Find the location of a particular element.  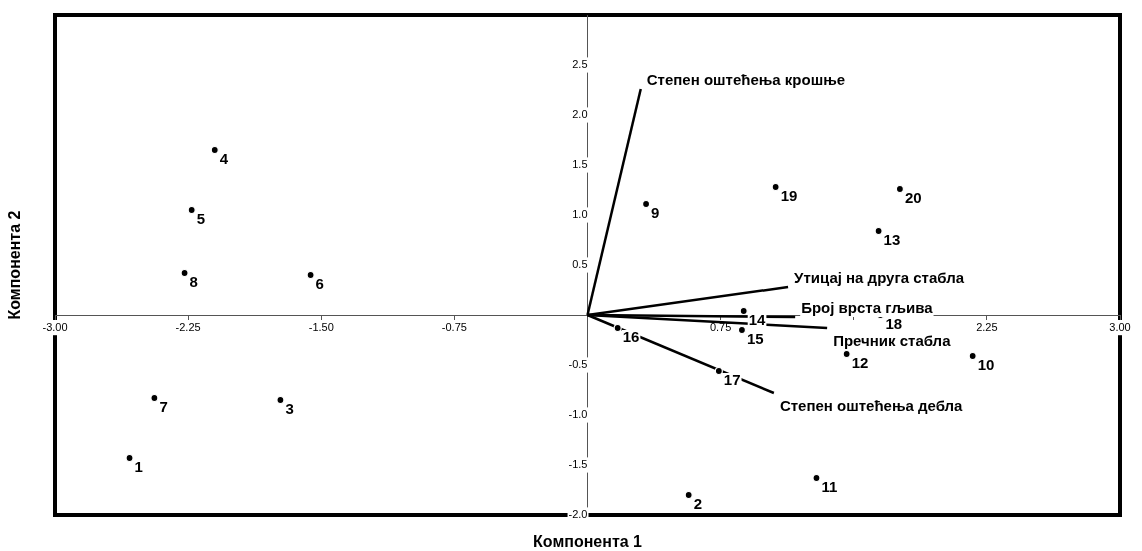

x-axis-title: Компонента 1 is located at coordinates (588, 542).